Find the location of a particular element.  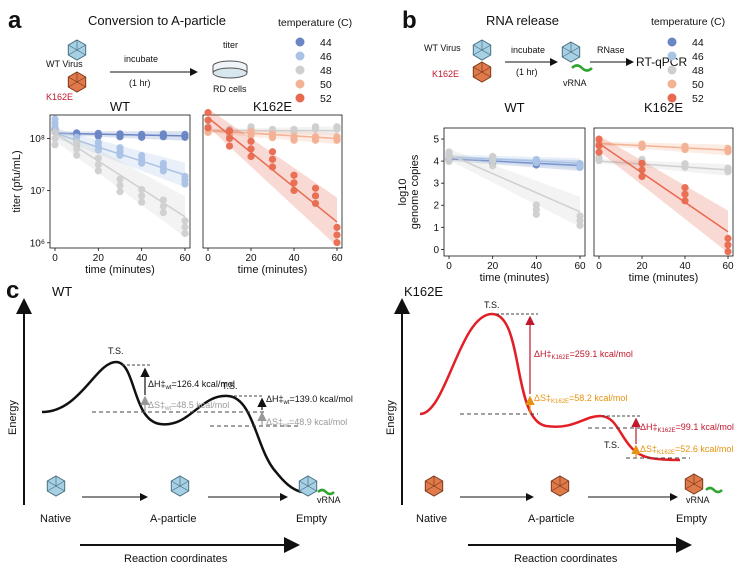

a-titer-label: titer is located at coordinates (230, 45).